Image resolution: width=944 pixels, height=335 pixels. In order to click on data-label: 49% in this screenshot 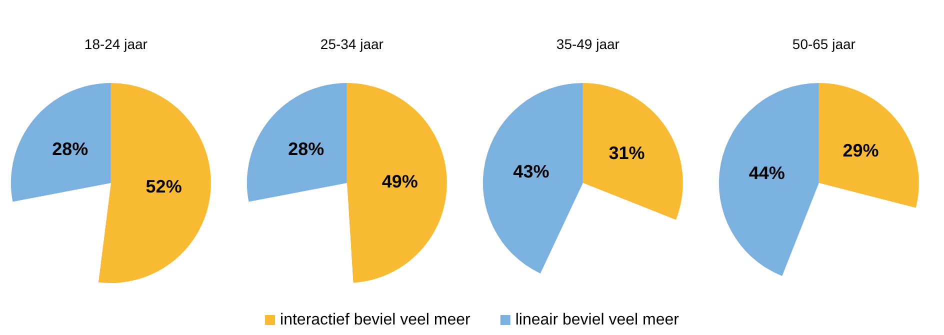, I will do `click(400, 181)`.